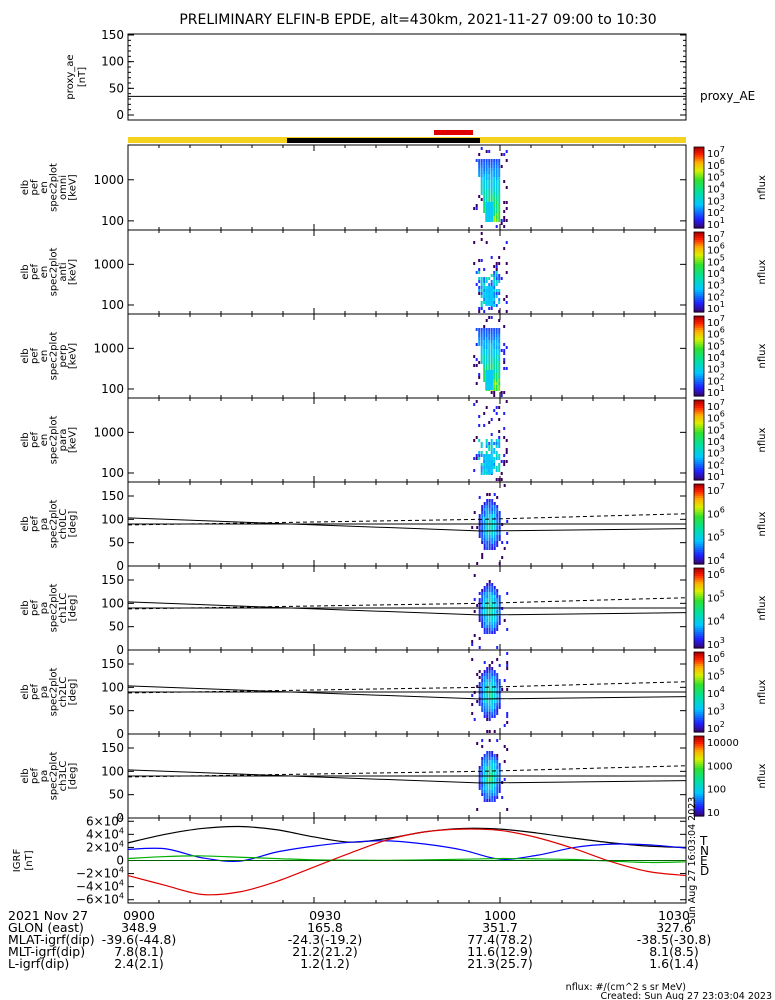  I want to click on footer-cell: 2.4(2.1), so click(139, 963).